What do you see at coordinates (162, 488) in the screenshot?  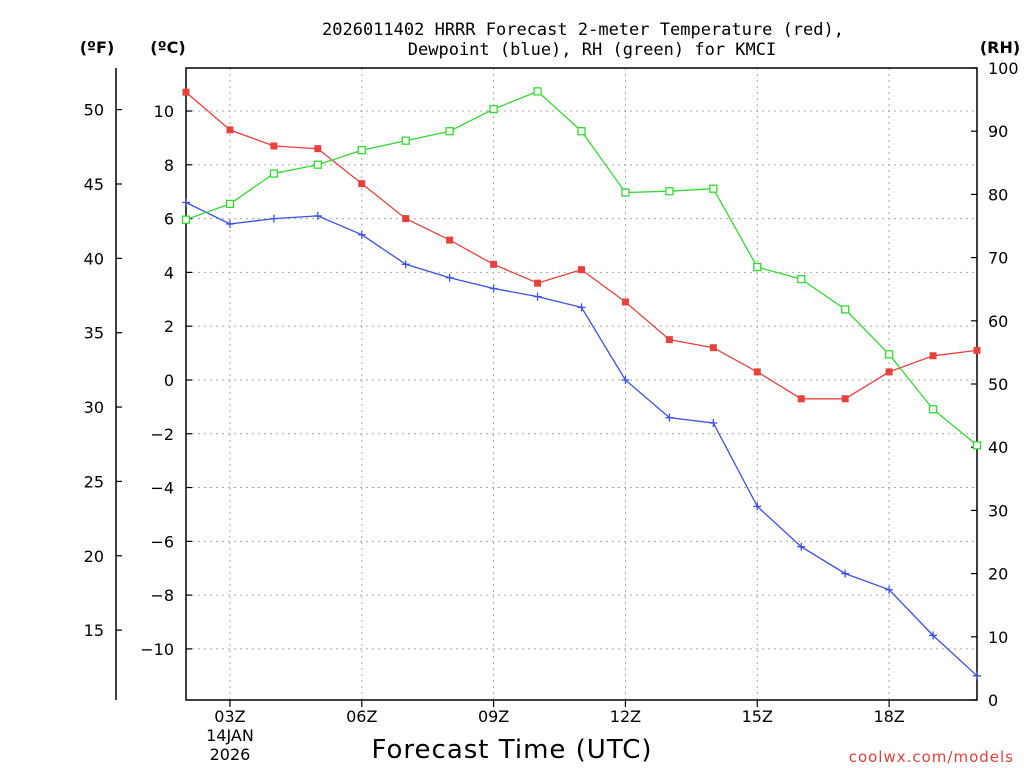 I see `celsius-tick-label: −4` at bounding box center [162, 488].